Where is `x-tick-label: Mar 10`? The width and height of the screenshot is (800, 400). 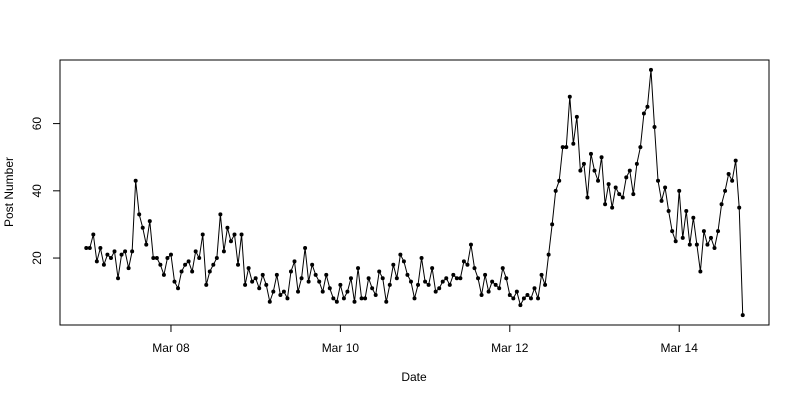 x-tick-label: Mar 10 is located at coordinates (341, 348).